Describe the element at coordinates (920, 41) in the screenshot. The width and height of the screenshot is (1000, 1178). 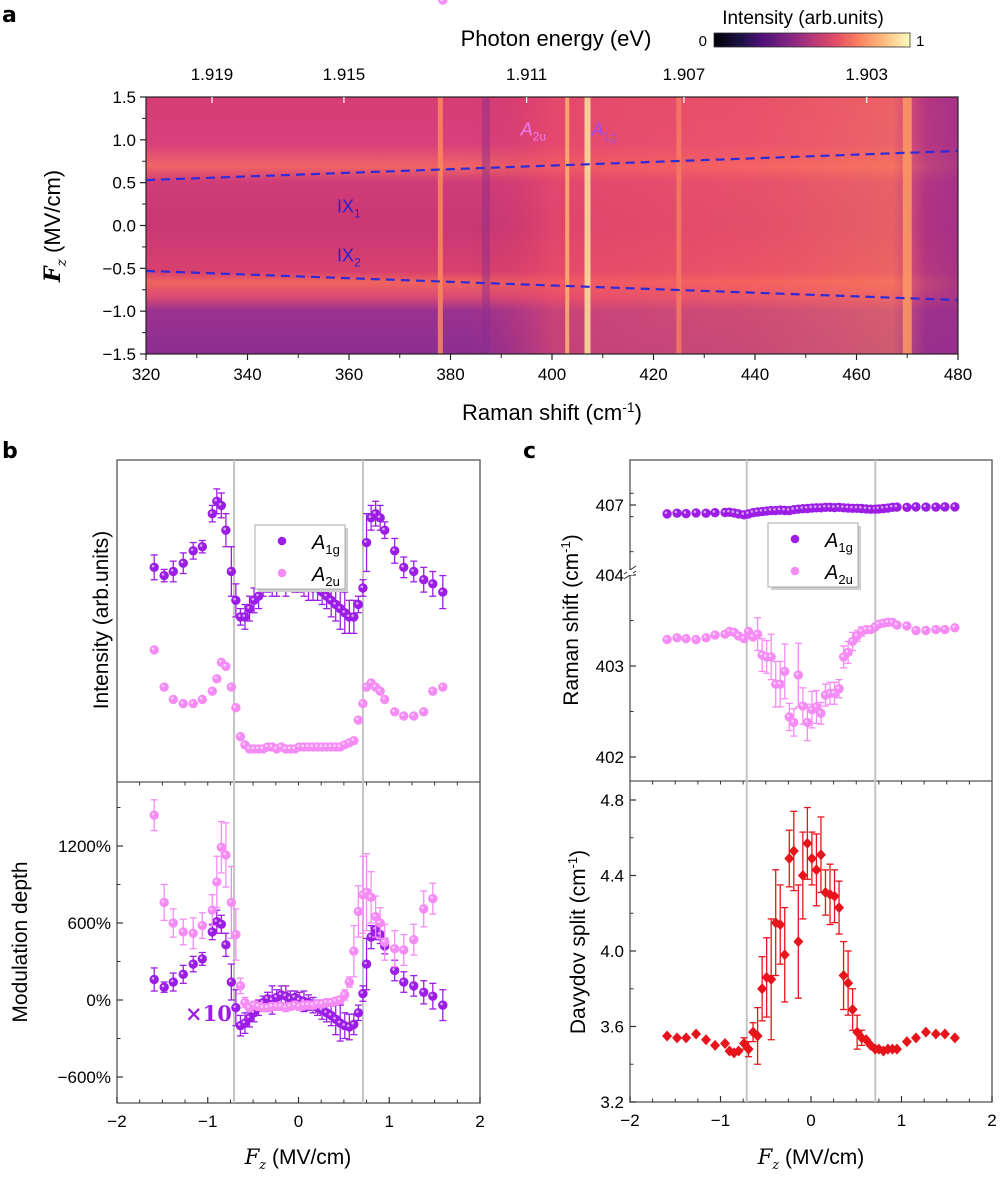
I see `colorbar-max: 1` at that location.